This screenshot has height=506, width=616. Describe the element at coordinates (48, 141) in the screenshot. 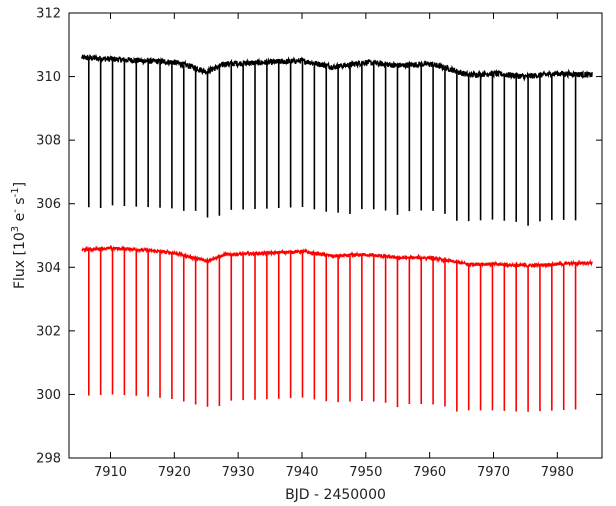

I see `y-tick-label: 308` at that location.